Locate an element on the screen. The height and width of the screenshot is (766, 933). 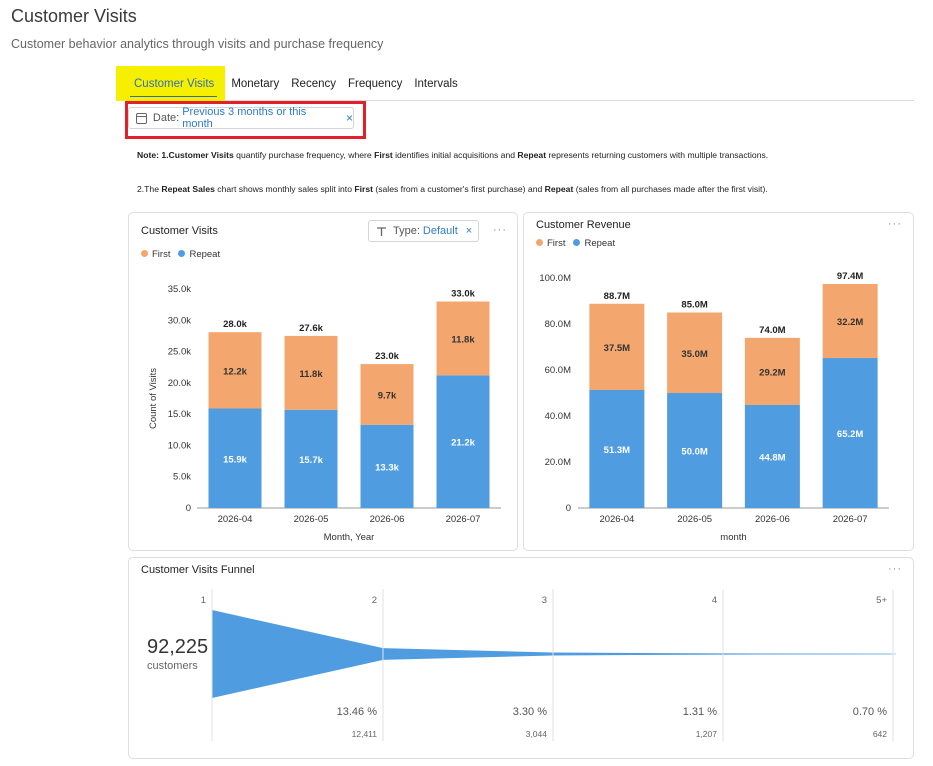
bar-label-first: 32.2M is located at coordinates (850, 322).